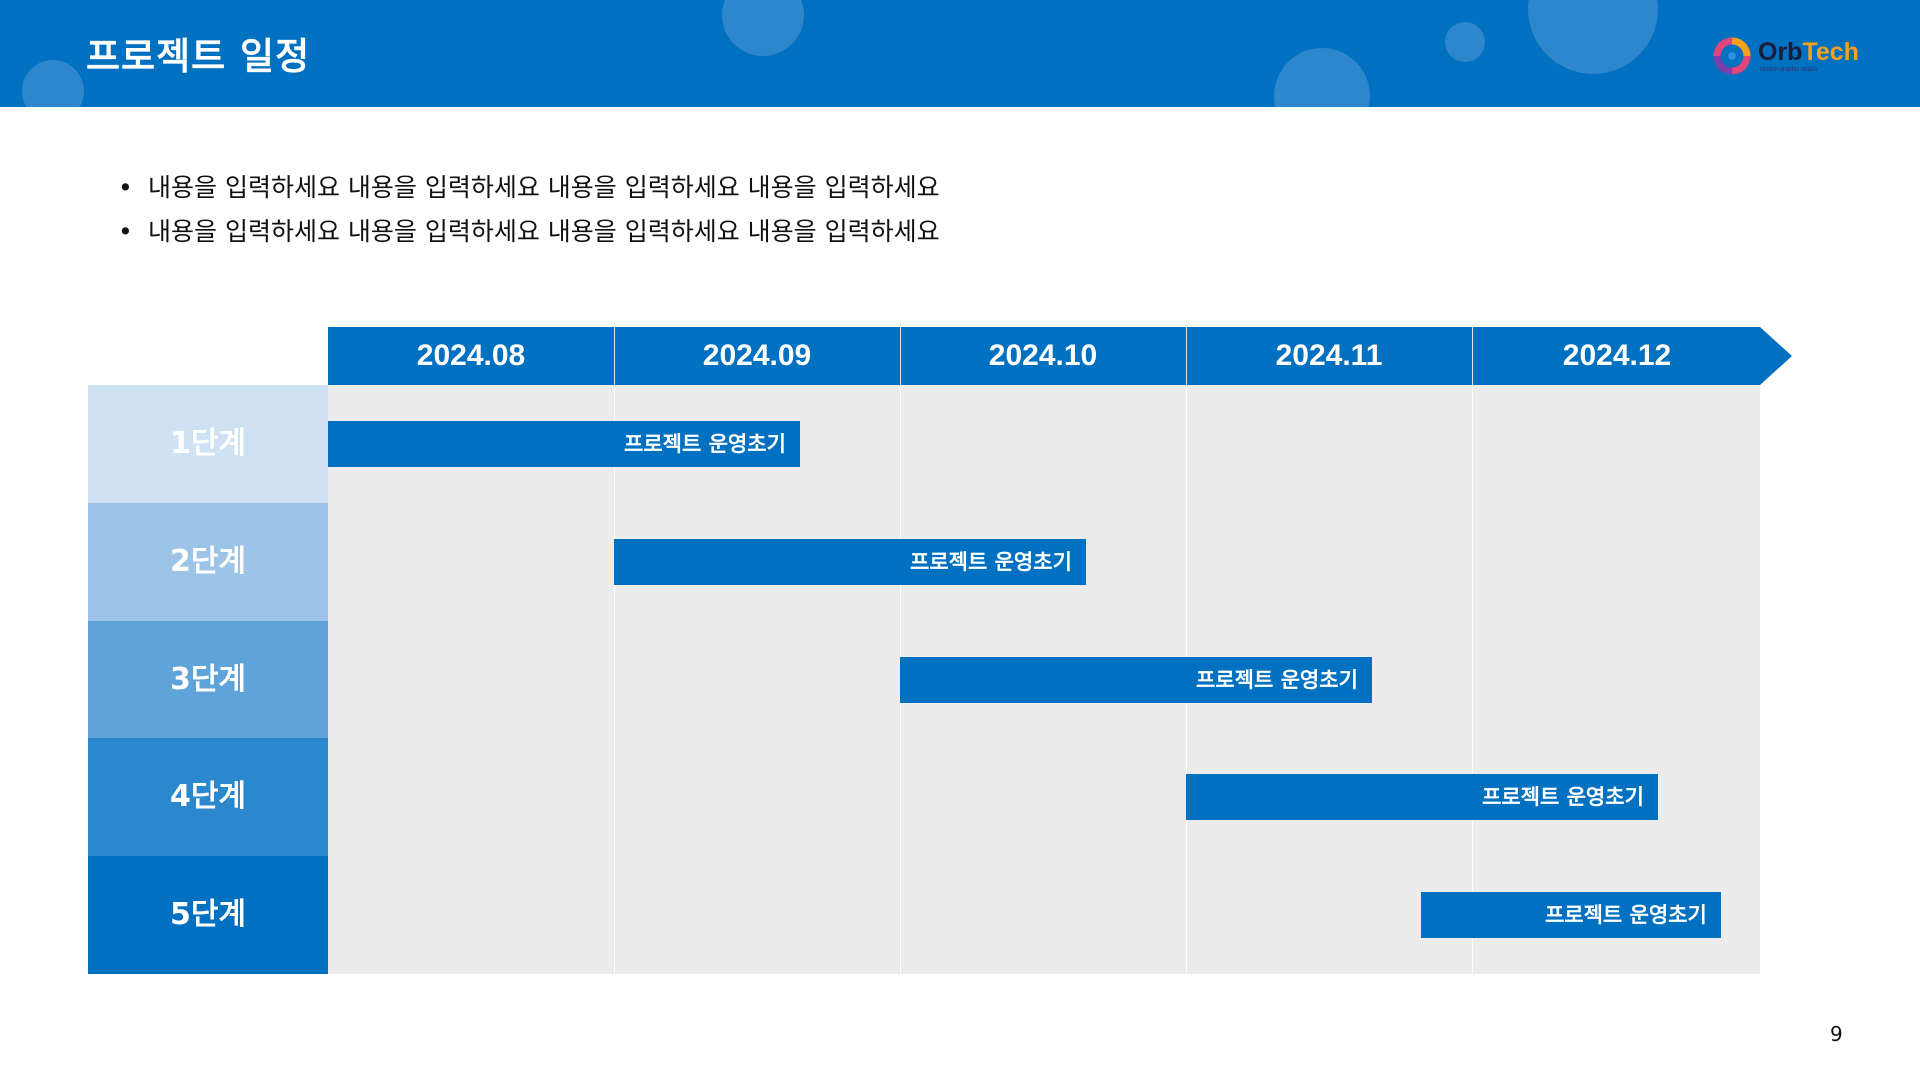 This screenshot has height=1080, width=1920. I want to click on page-title: 프로젝트 일정, so click(198, 56).